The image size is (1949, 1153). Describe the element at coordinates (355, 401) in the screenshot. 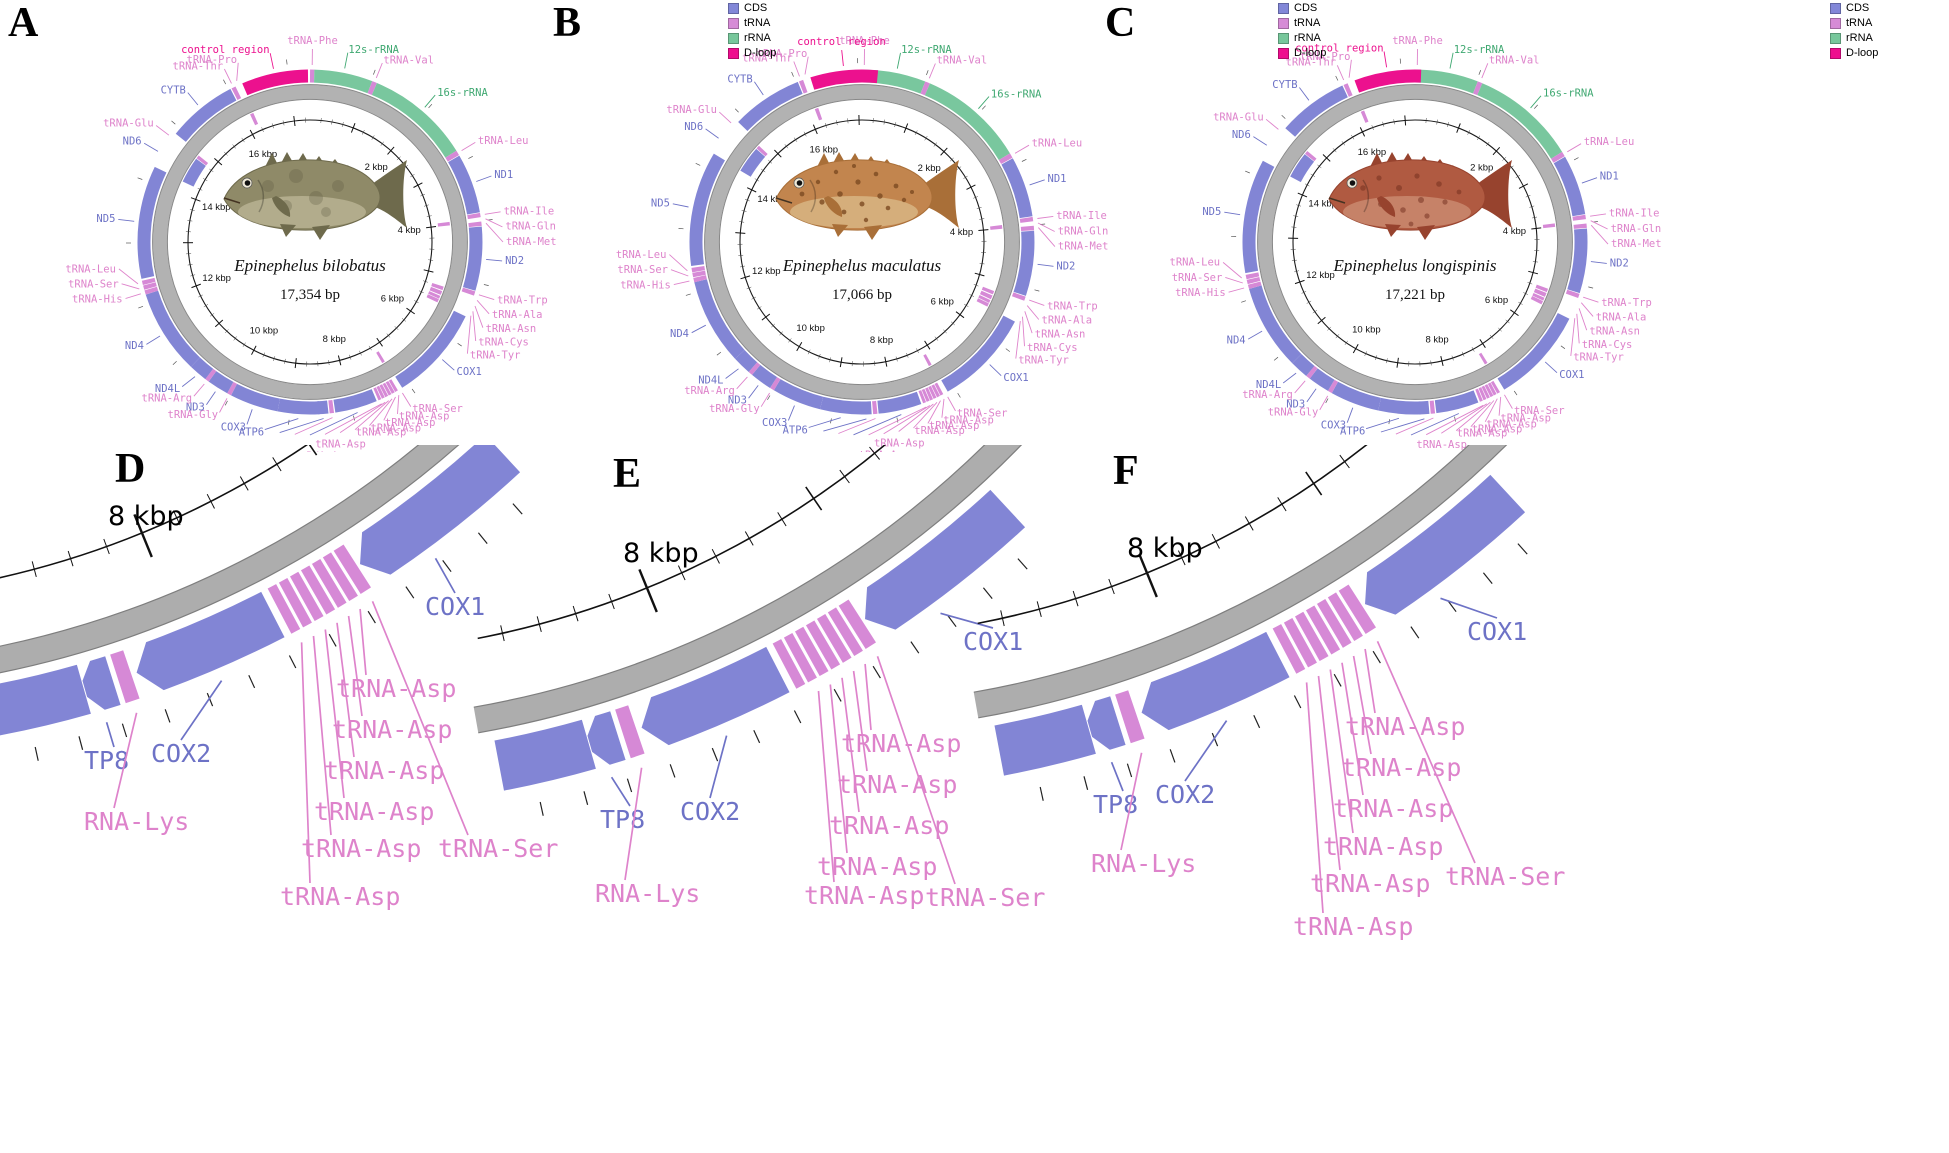

I see `gene-arc-COX2` at that location.